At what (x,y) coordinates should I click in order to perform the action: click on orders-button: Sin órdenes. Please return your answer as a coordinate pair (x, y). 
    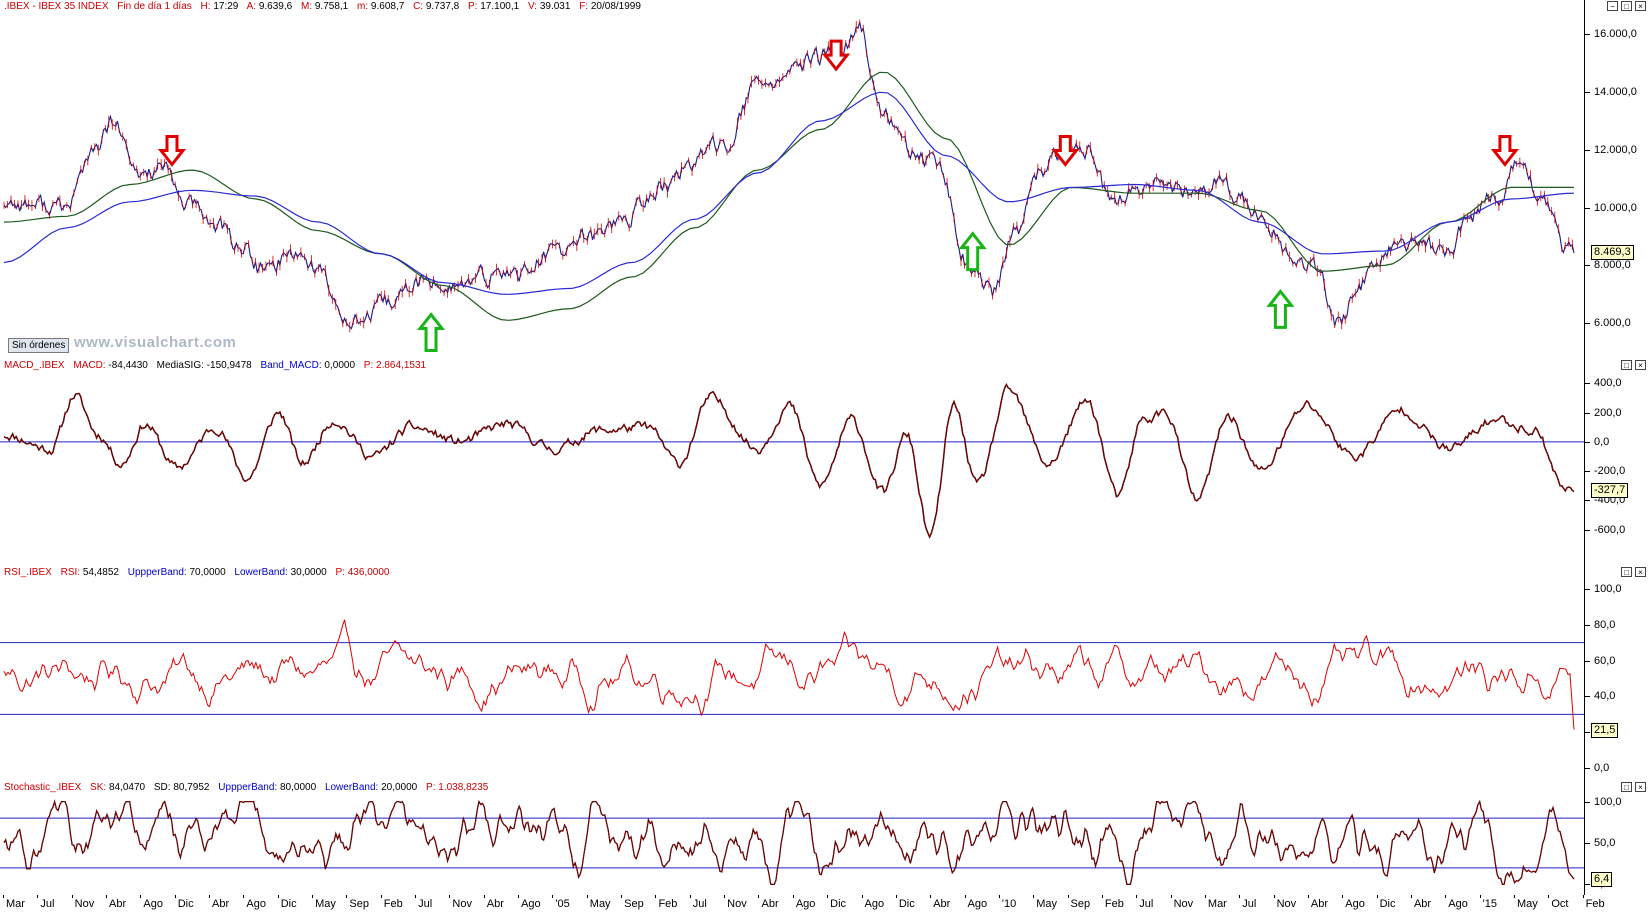
    Looking at the image, I should click on (39, 345).